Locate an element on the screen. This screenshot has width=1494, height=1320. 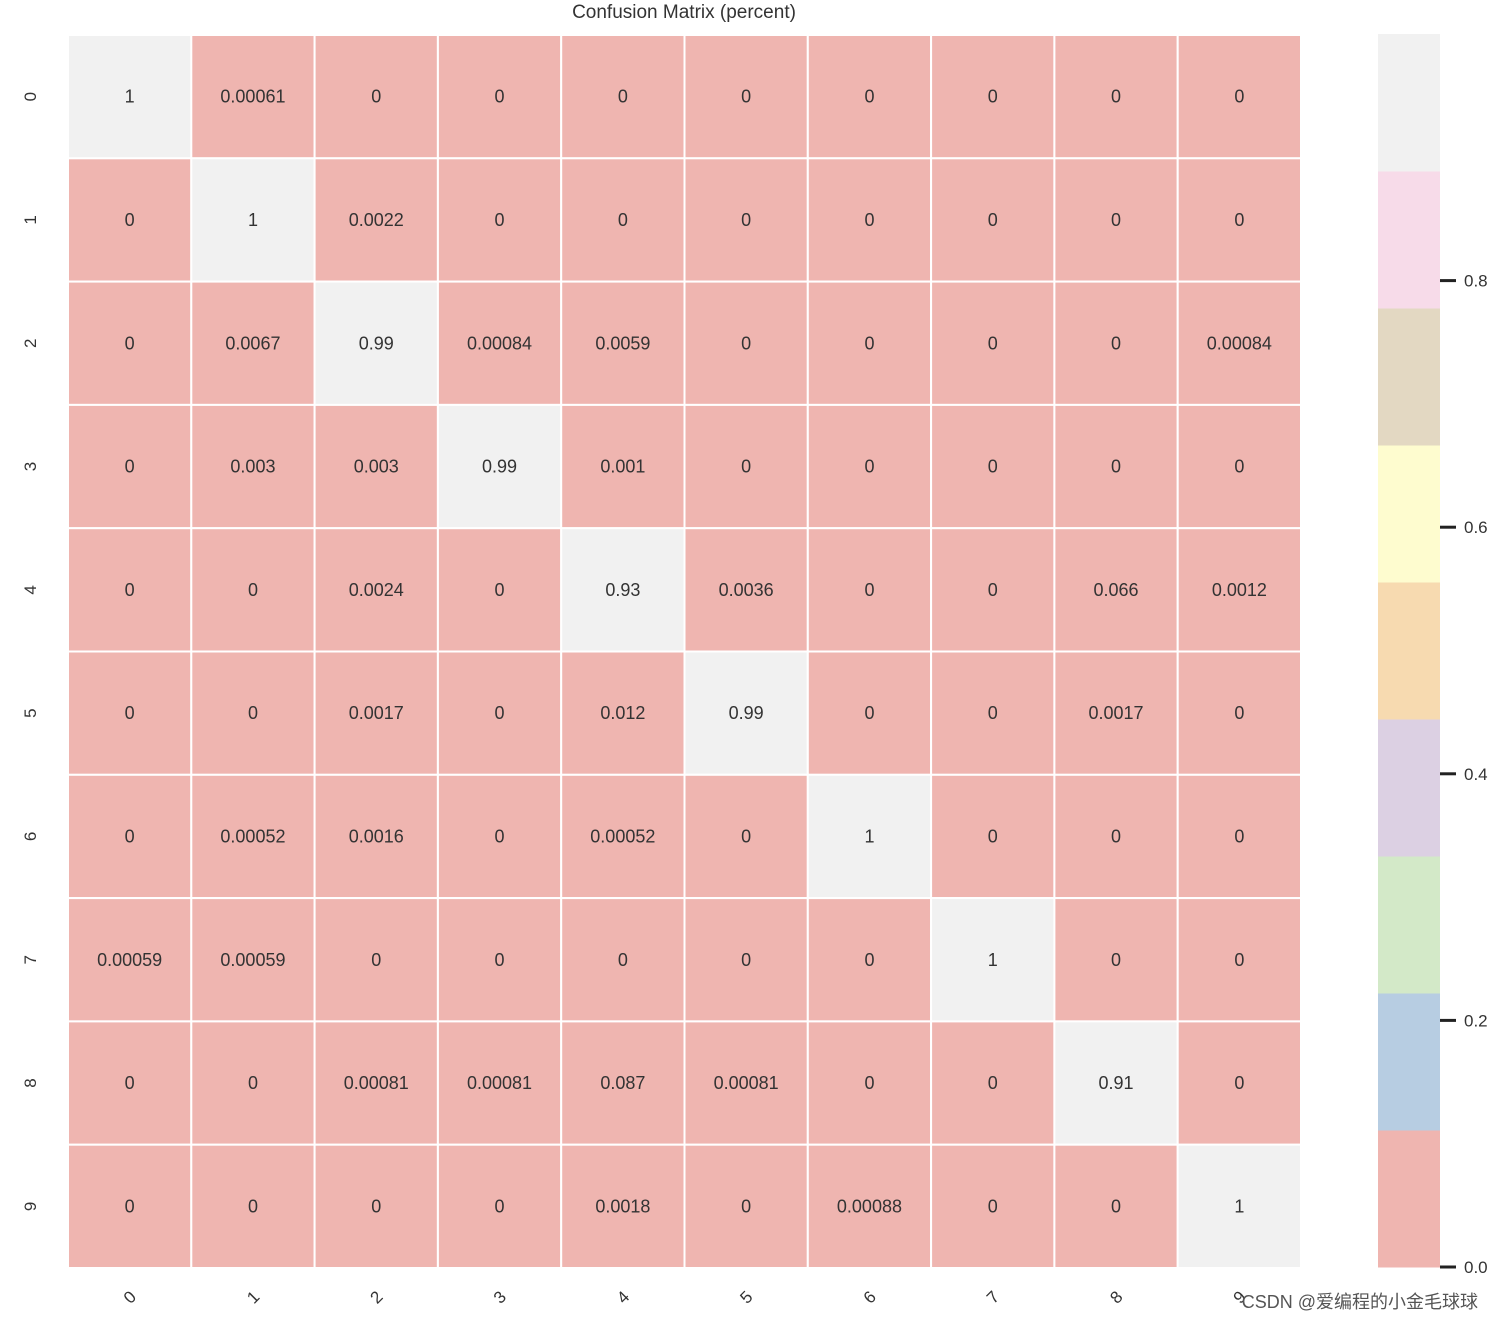
cell-annotation: 0.087 is located at coordinates (622, 1083).